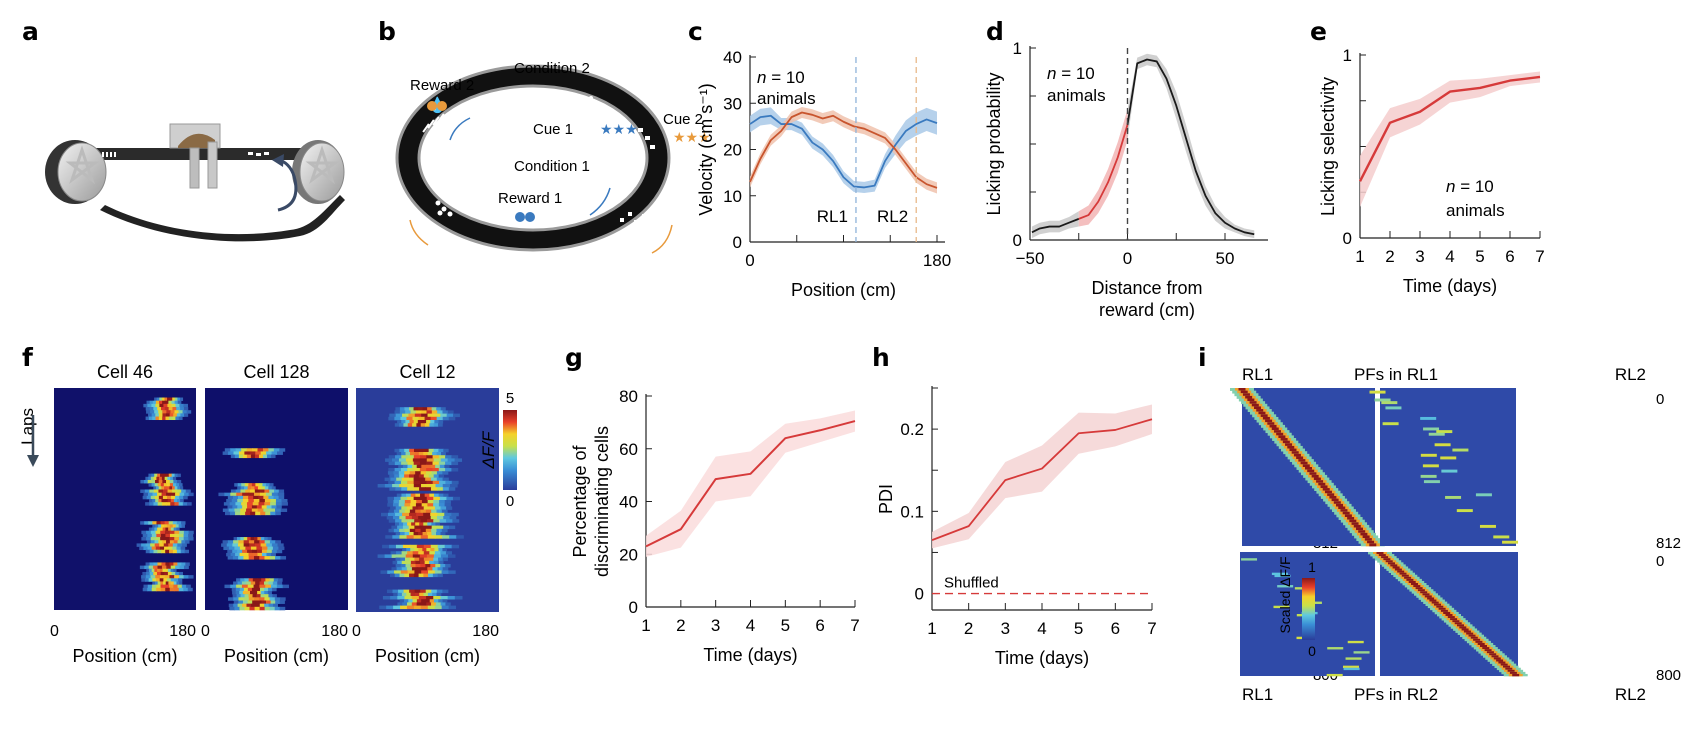 The image size is (1706, 742). I want to click on condition-2-arrow, so click(662, 239).